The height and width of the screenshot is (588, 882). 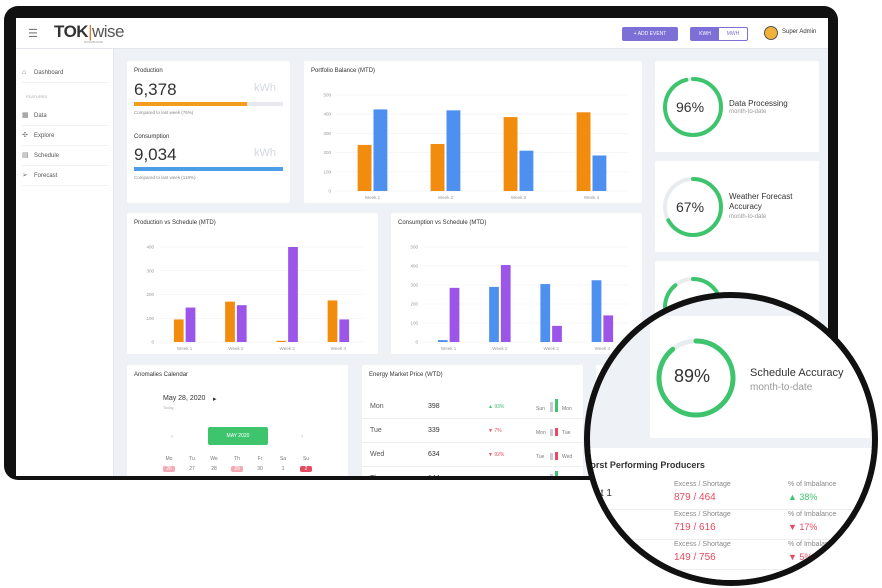 What do you see at coordinates (540, 457) in the screenshot?
I see `energy-from: Tue` at bounding box center [540, 457].